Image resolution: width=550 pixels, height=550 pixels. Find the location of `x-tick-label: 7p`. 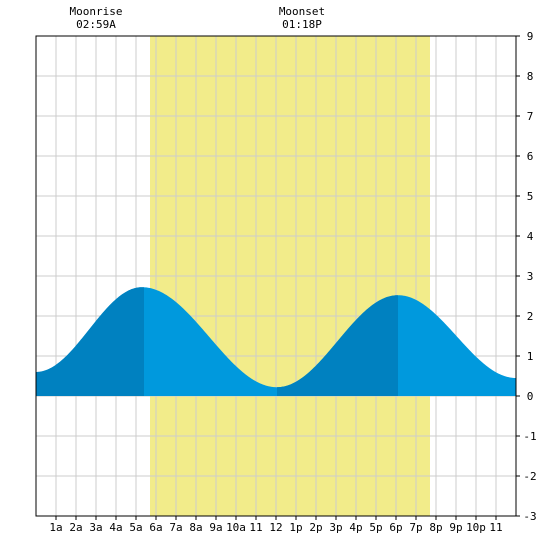

x-tick-label: 7p is located at coordinates (415, 527).